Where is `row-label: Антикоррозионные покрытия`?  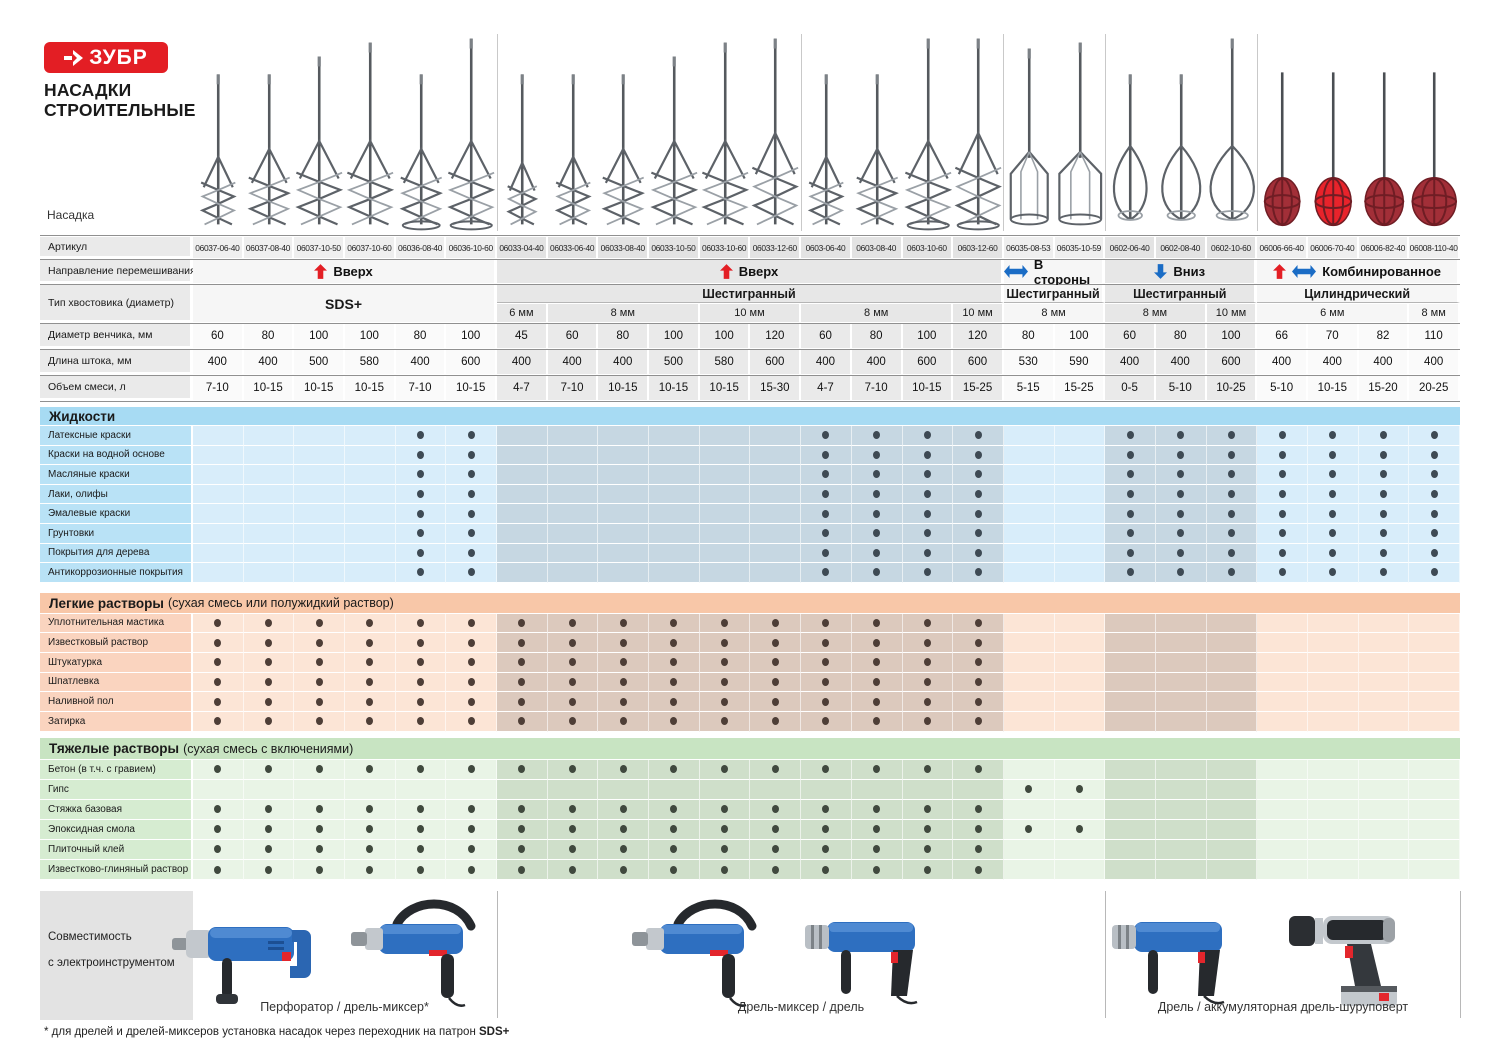
row-label: Антикоррозионные покрытия is located at coordinates (116, 573).